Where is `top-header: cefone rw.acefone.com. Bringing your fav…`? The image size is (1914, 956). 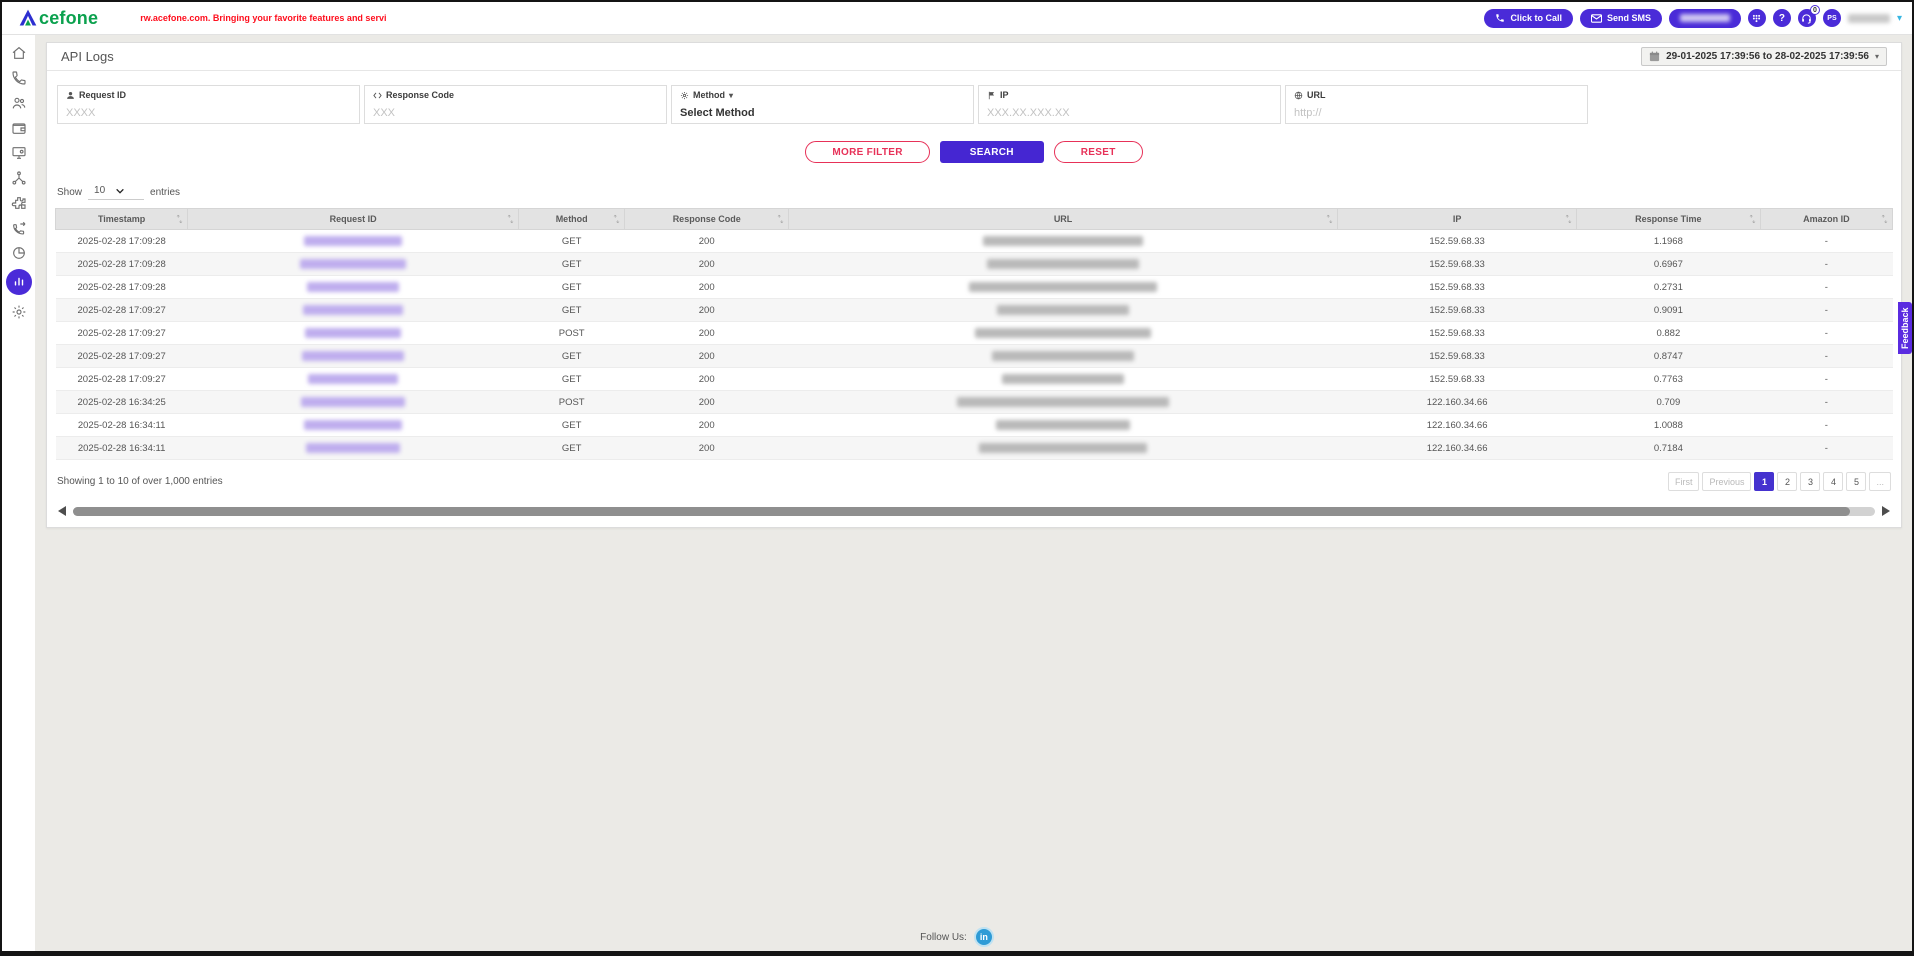 top-header: cefone rw.acefone.com. Bringing your fav… is located at coordinates (957, 18).